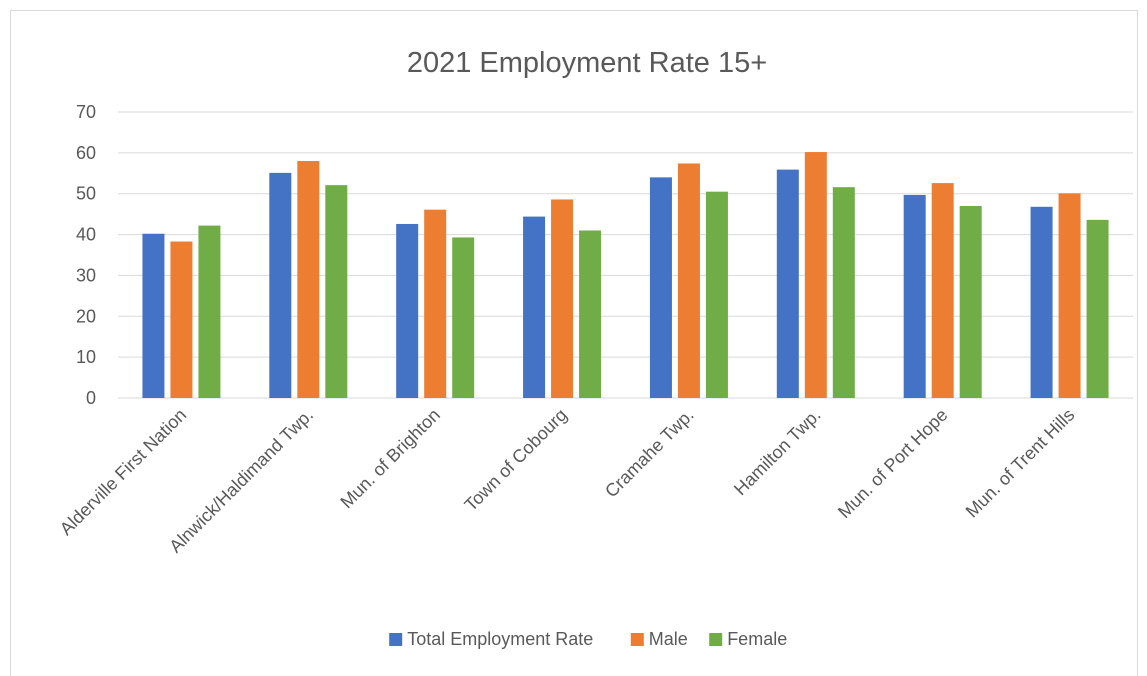 Image resolution: width=1147 pixels, height=676 pixels. I want to click on y-tick-label: 70, so click(86, 112).